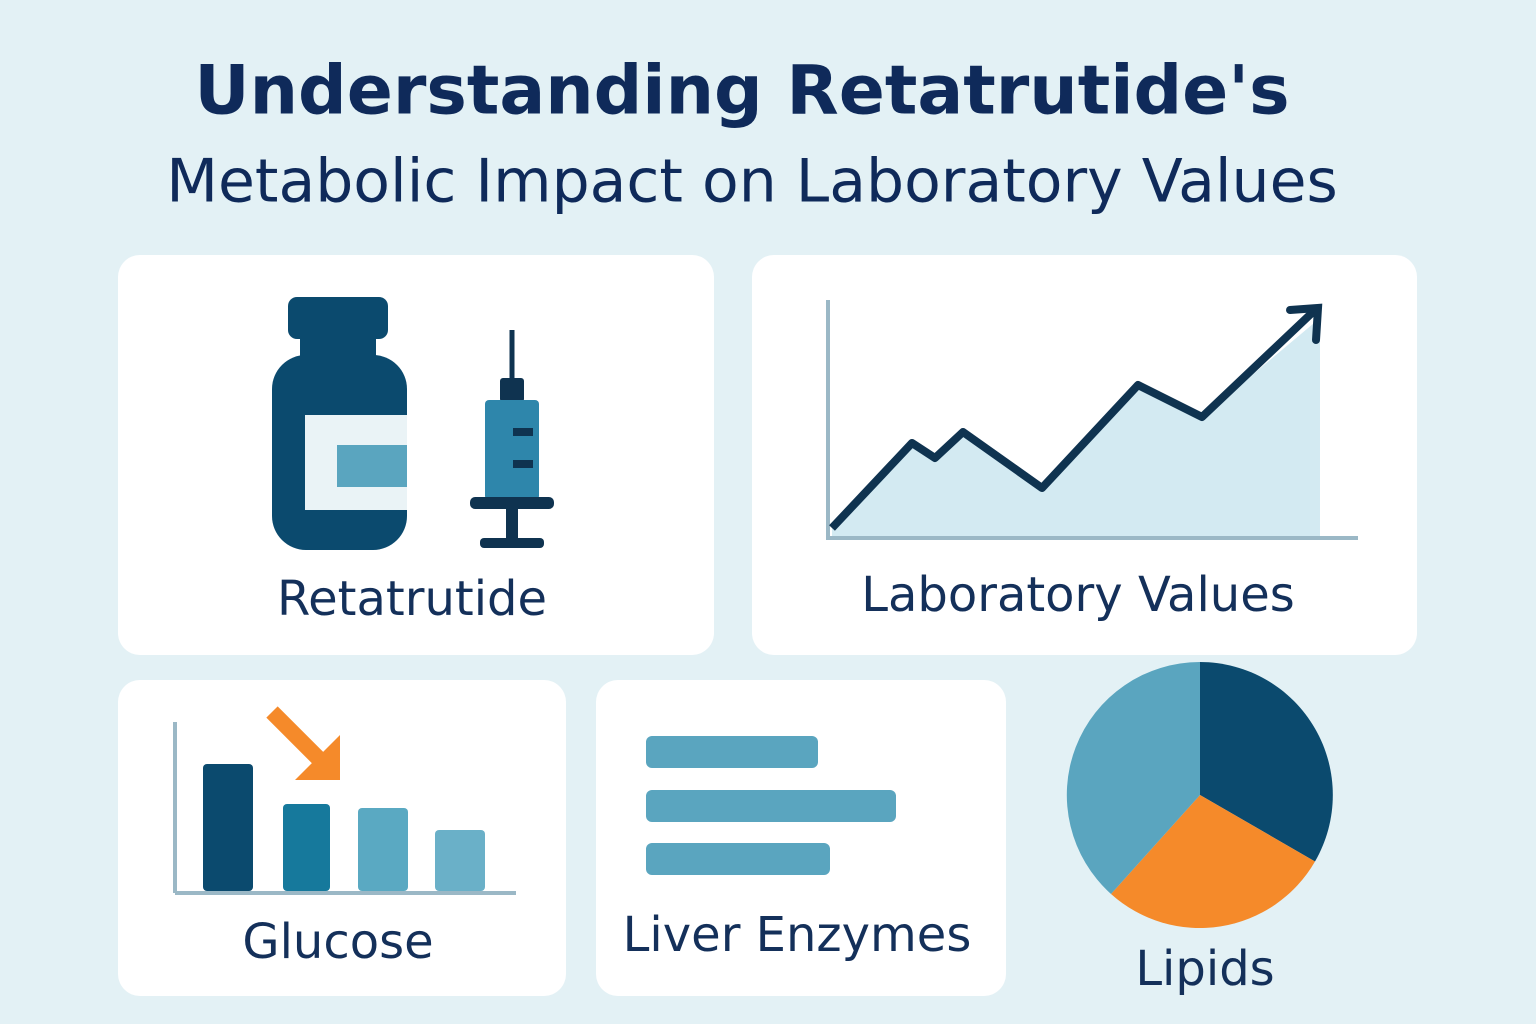 The height and width of the screenshot is (1024, 1536). Describe the element at coordinates (797, 935) in the screenshot. I see `card-label: Liver Enzymes` at that location.